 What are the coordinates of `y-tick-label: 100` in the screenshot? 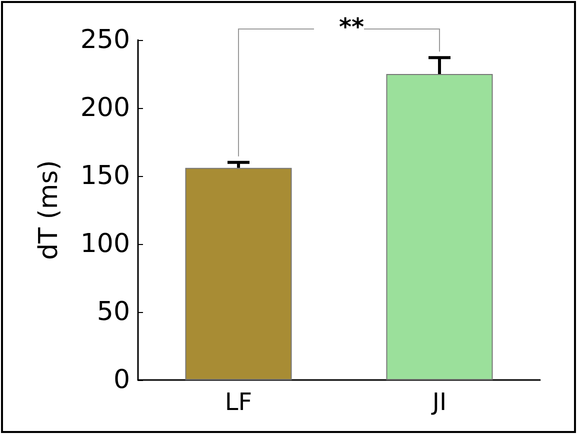 It's located at (105, 244).